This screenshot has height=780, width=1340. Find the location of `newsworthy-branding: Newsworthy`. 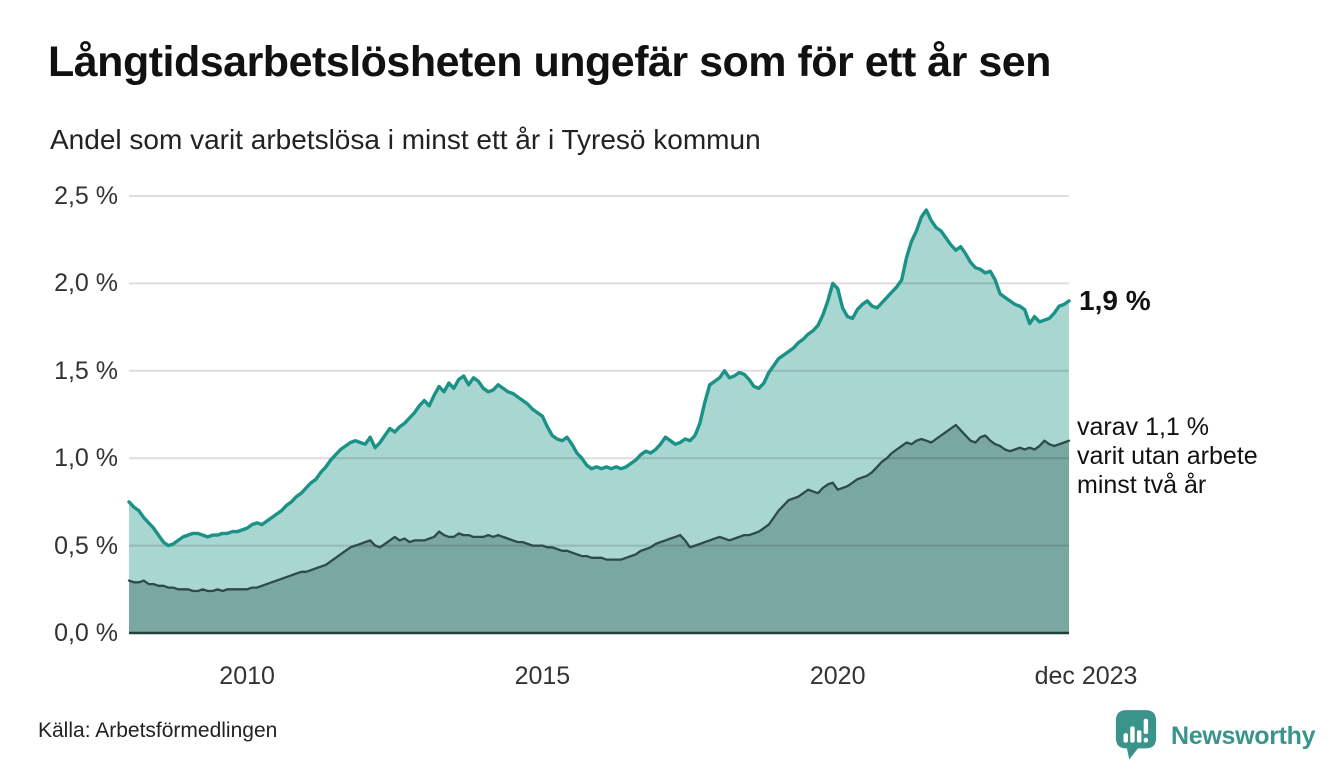

newsworthy-branding: Newsworthy is located at coordinates (1214, 735).